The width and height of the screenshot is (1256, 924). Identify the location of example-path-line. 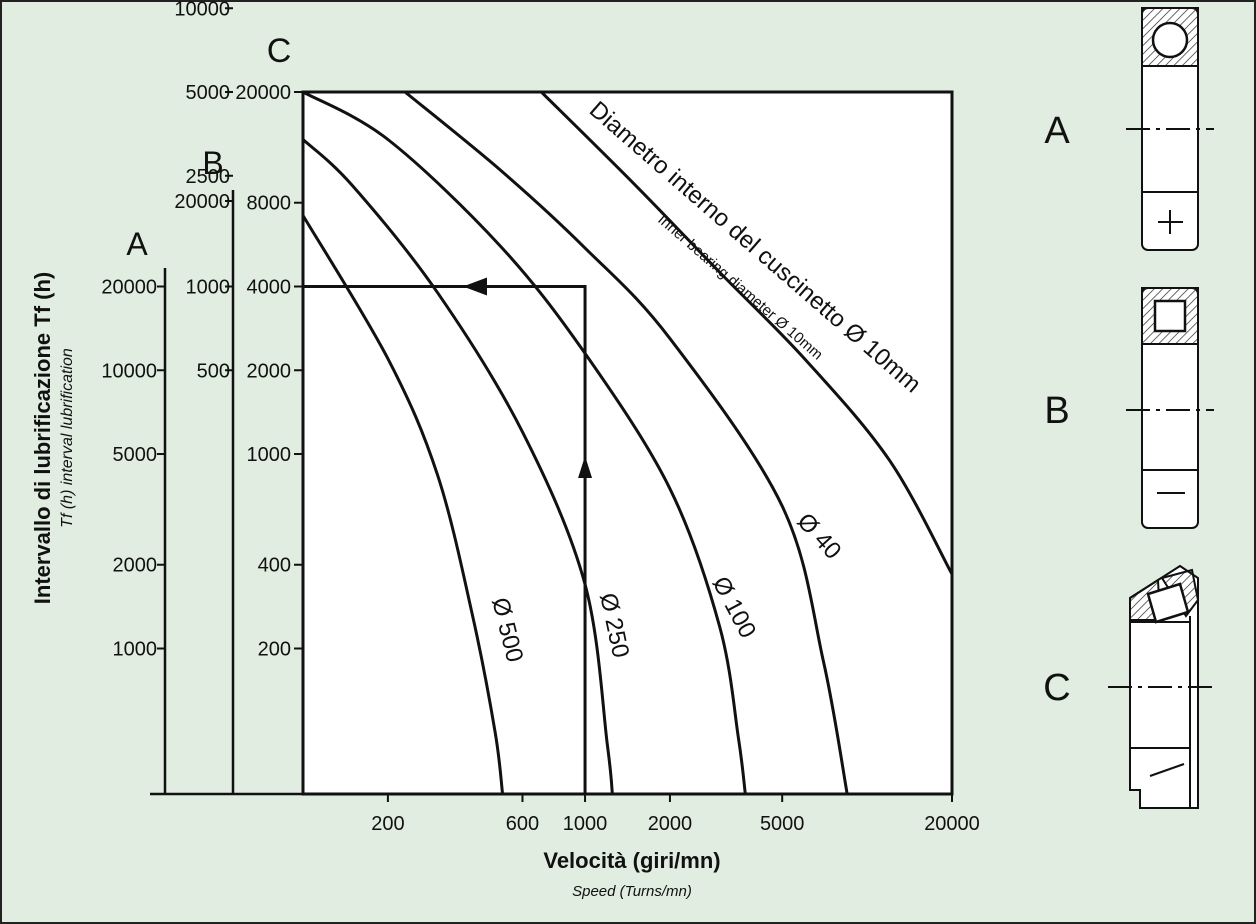
(445, 539).